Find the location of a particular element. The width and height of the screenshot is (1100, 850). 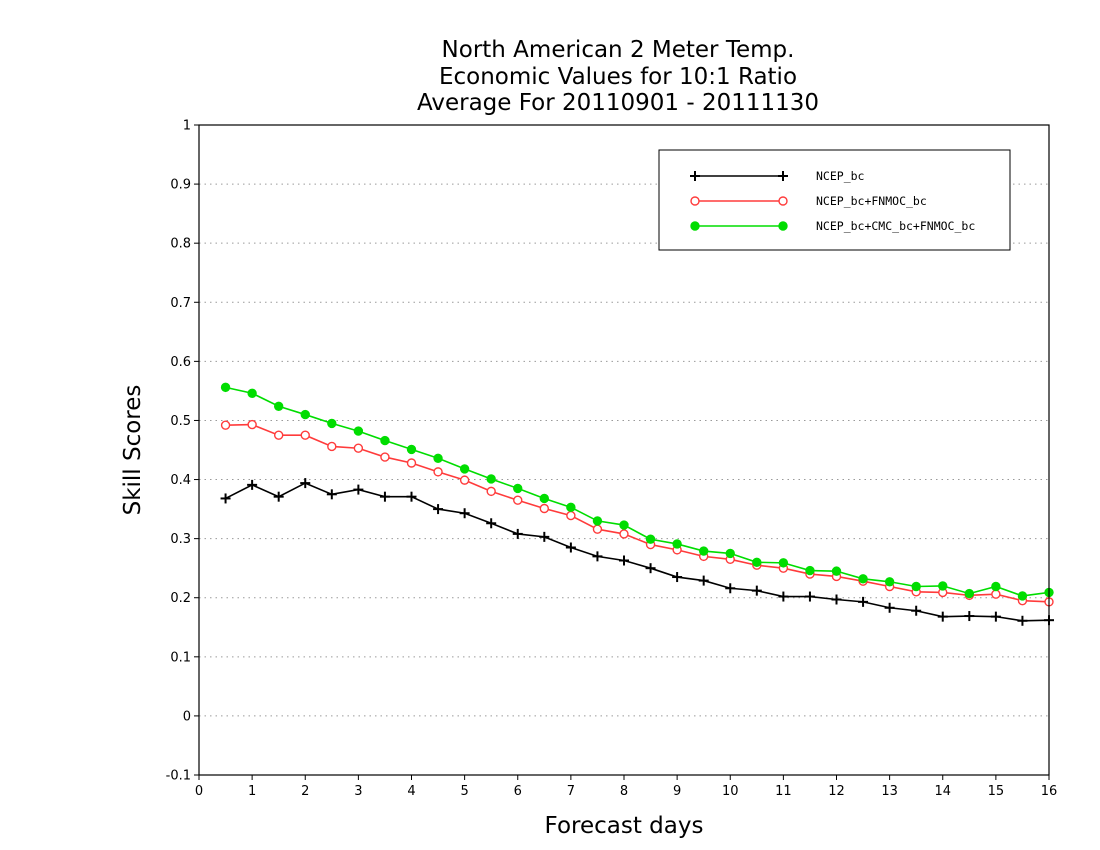

x-tick-label: 16 is located at coordinates (1049, 791).